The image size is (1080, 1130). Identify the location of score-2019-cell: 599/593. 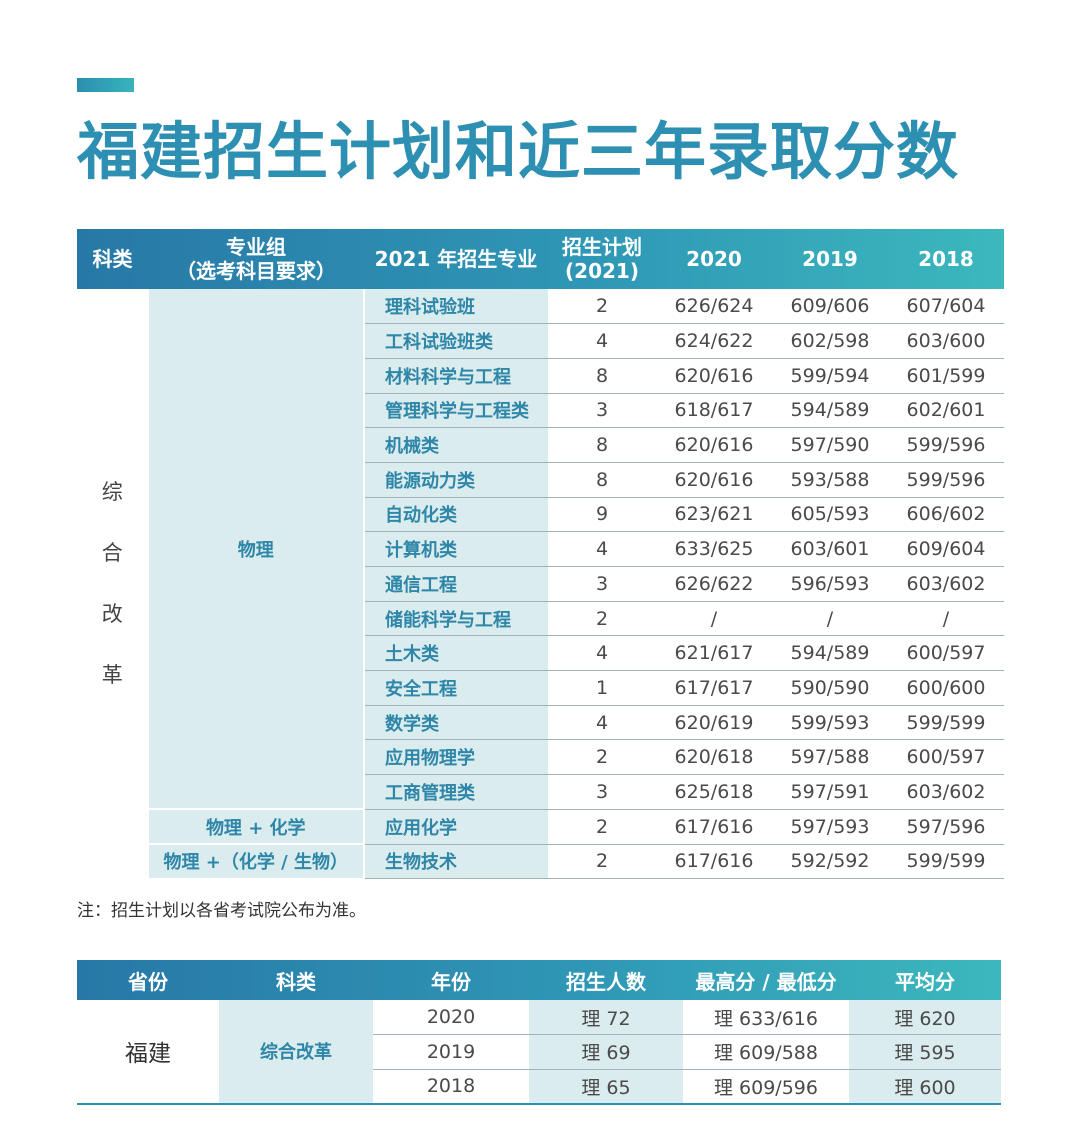
(830, 723).